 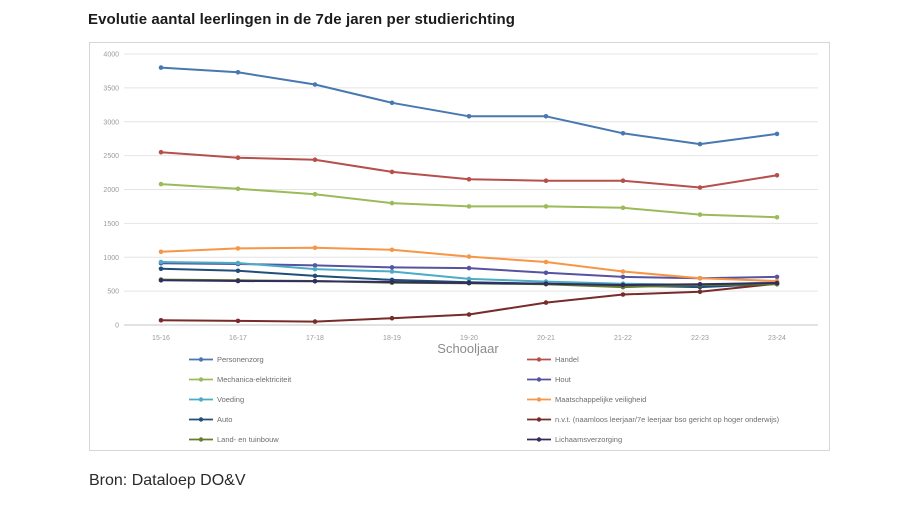 I want to click on legend-item-voeding: Voeding, so click(x=216, y=399).